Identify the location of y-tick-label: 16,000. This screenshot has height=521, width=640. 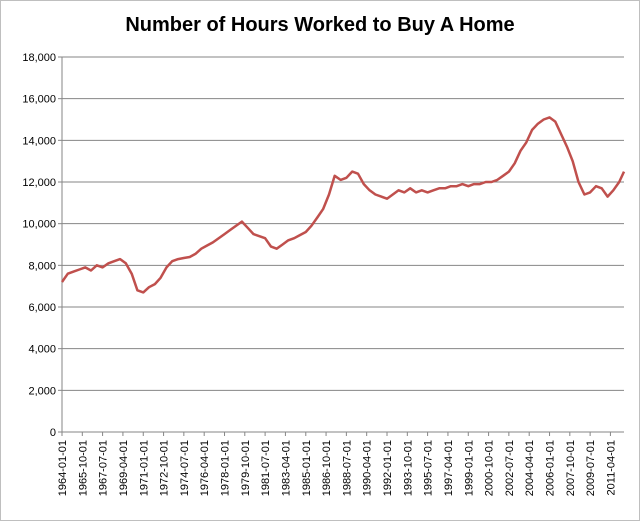
(39, 100).